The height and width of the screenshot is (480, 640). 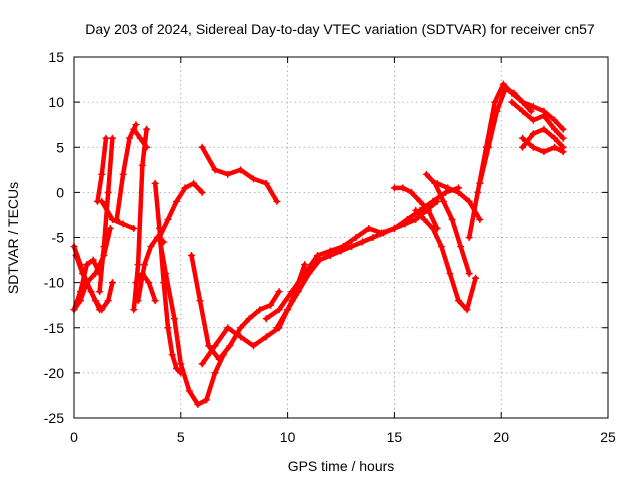 What do you see at coordinates (608, 437) in the screenshot?
I see `x-tick-label: 25` at bounding box center [608, 437].